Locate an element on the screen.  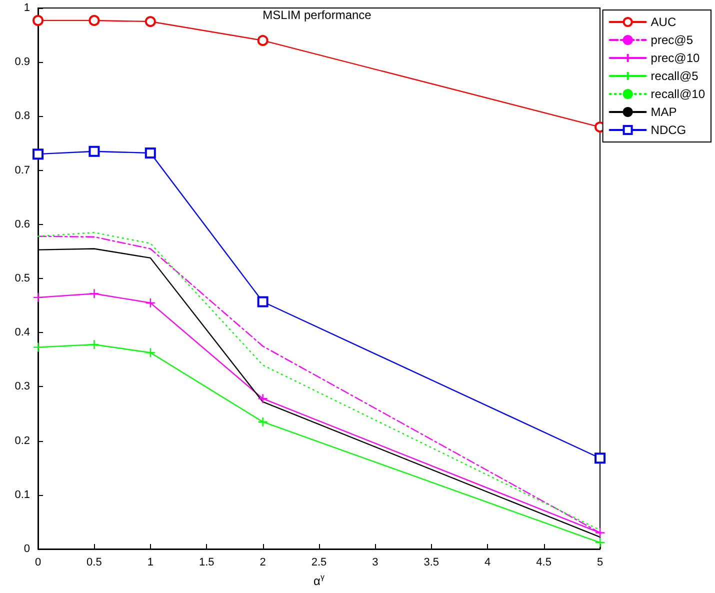
legend-label: NDCG is located at coordinates (668, 130).